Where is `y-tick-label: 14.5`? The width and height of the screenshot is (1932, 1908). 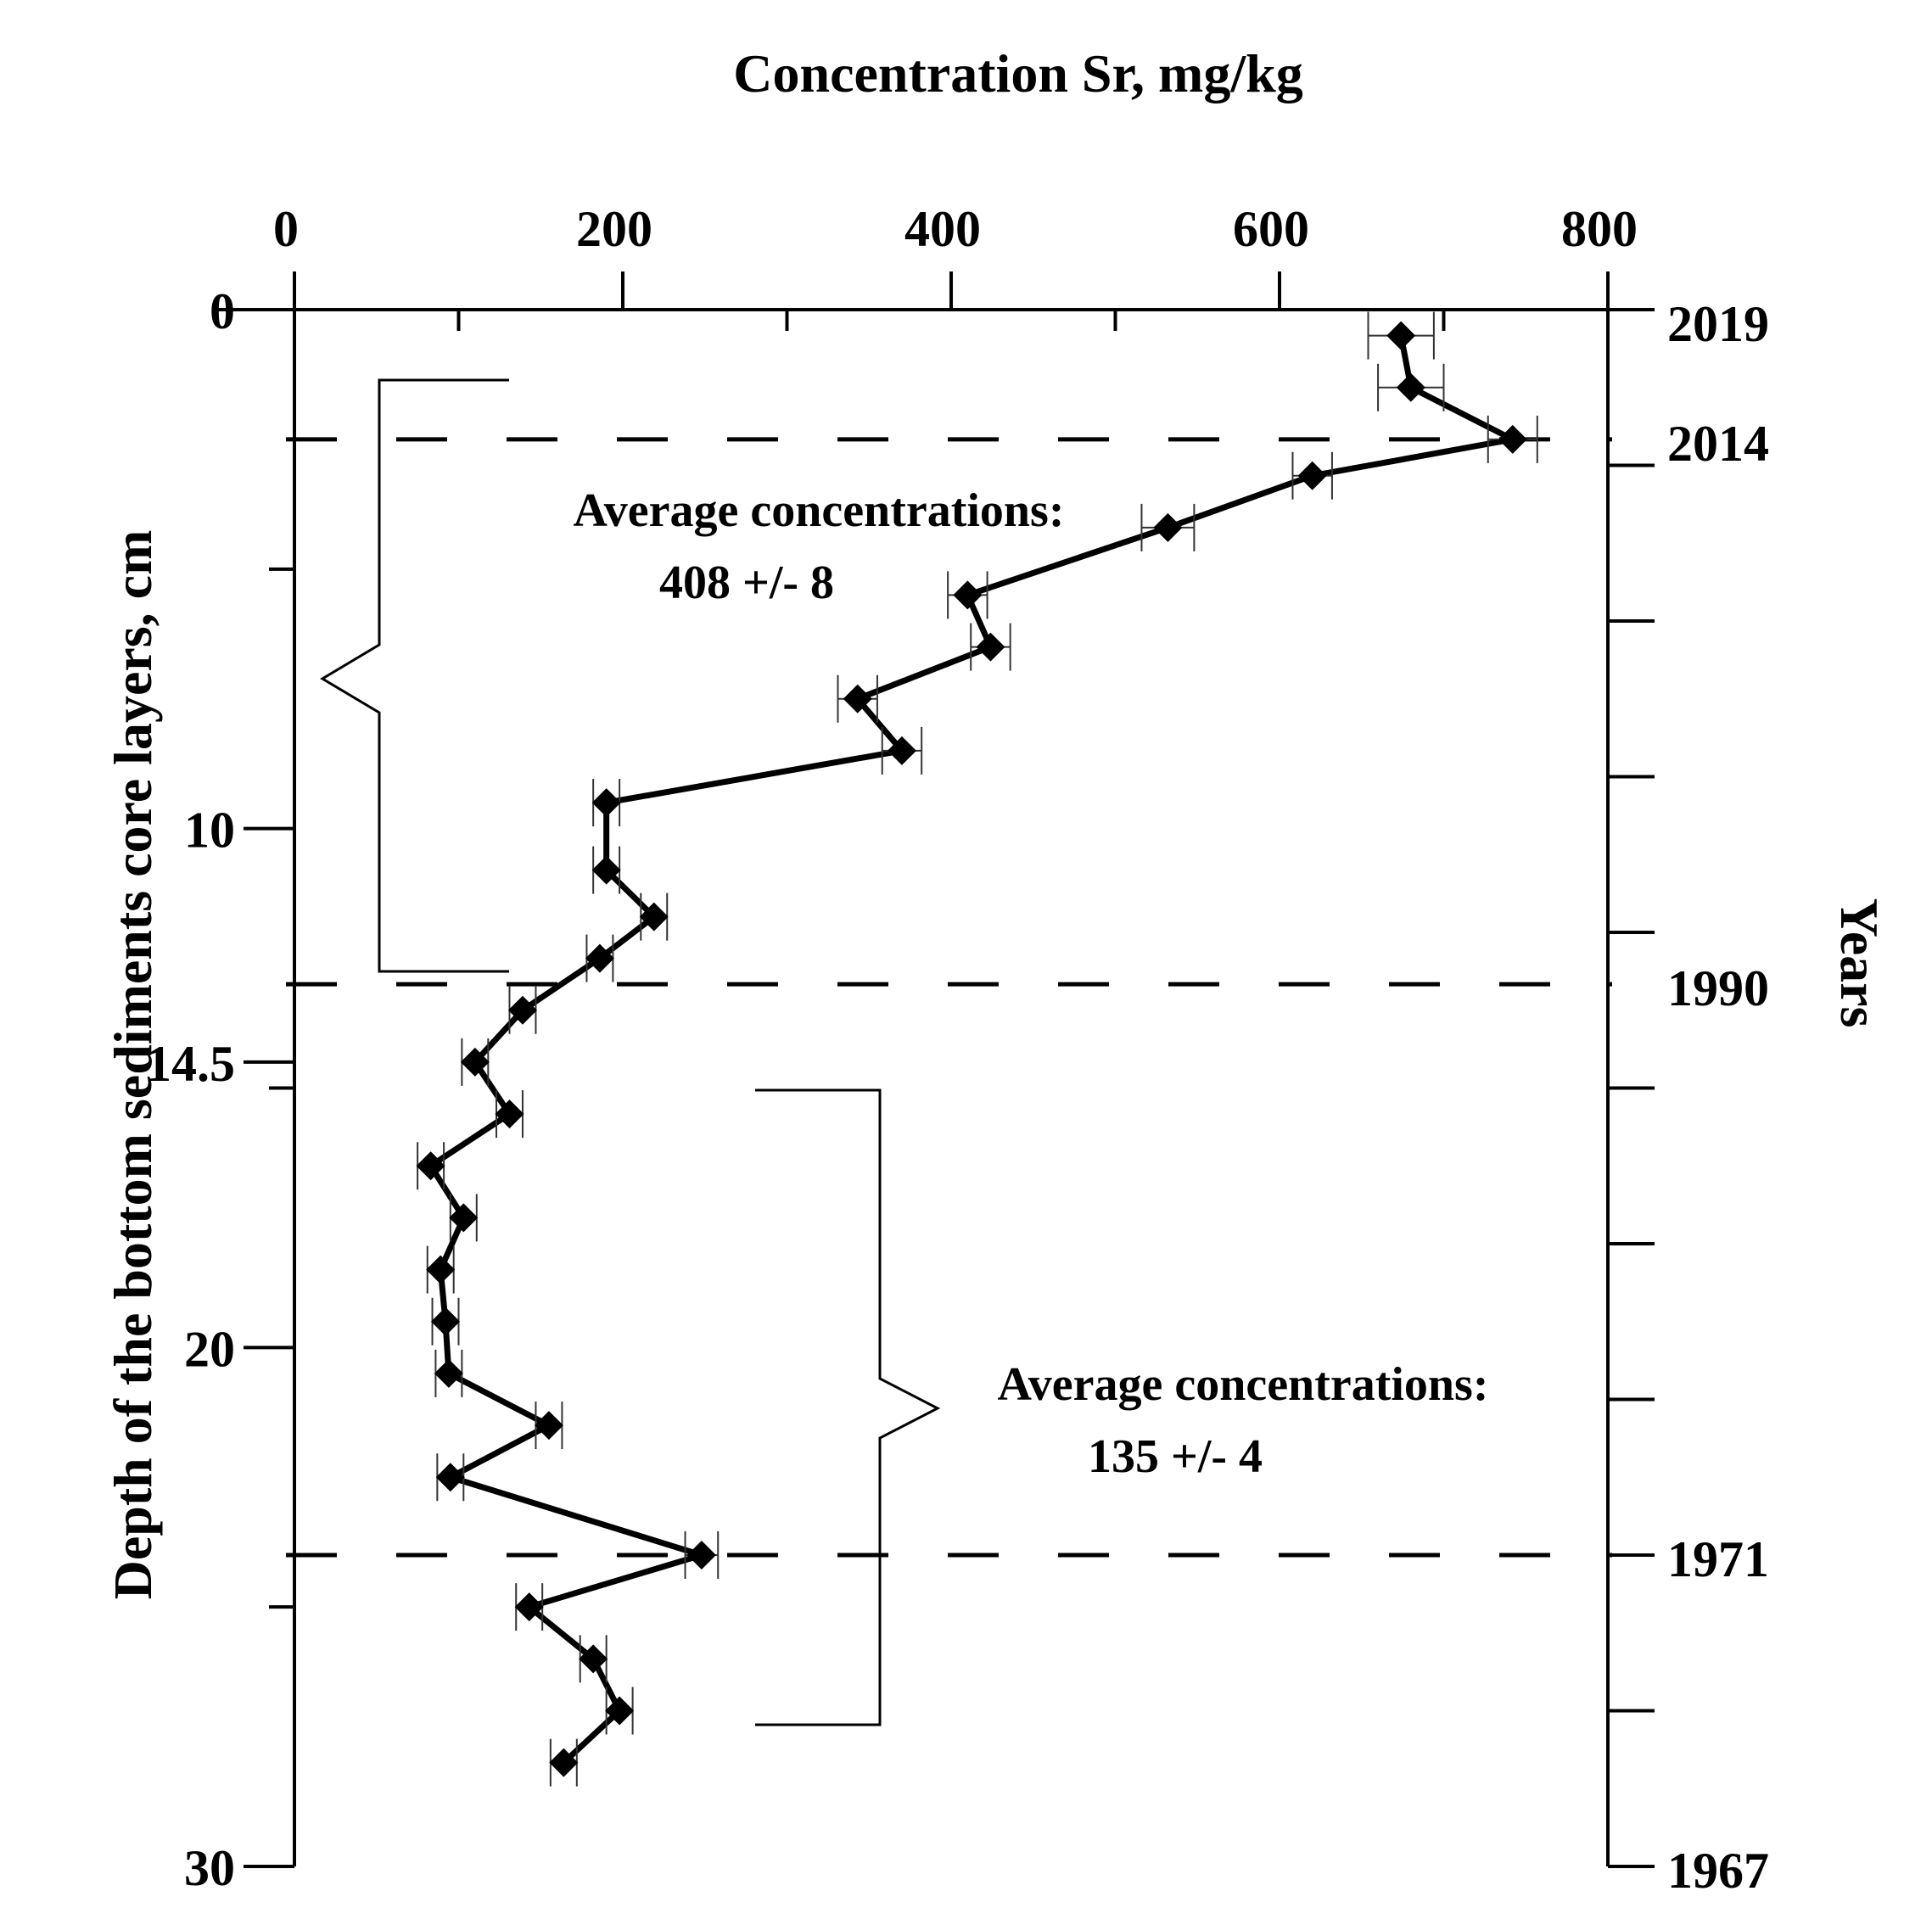 y-tick-label: 14.5 is located at coordinates (190, 1064).